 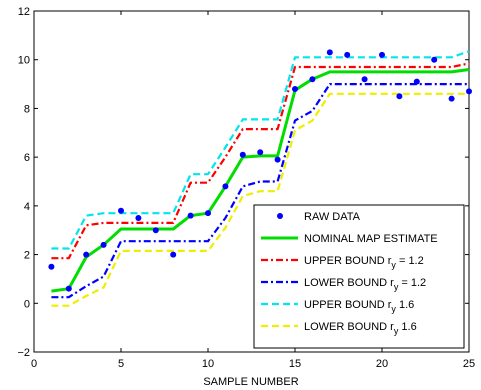 I want to click on legend-label: LOWER BOUND ry = 1.2, so click(x=365, y=284).